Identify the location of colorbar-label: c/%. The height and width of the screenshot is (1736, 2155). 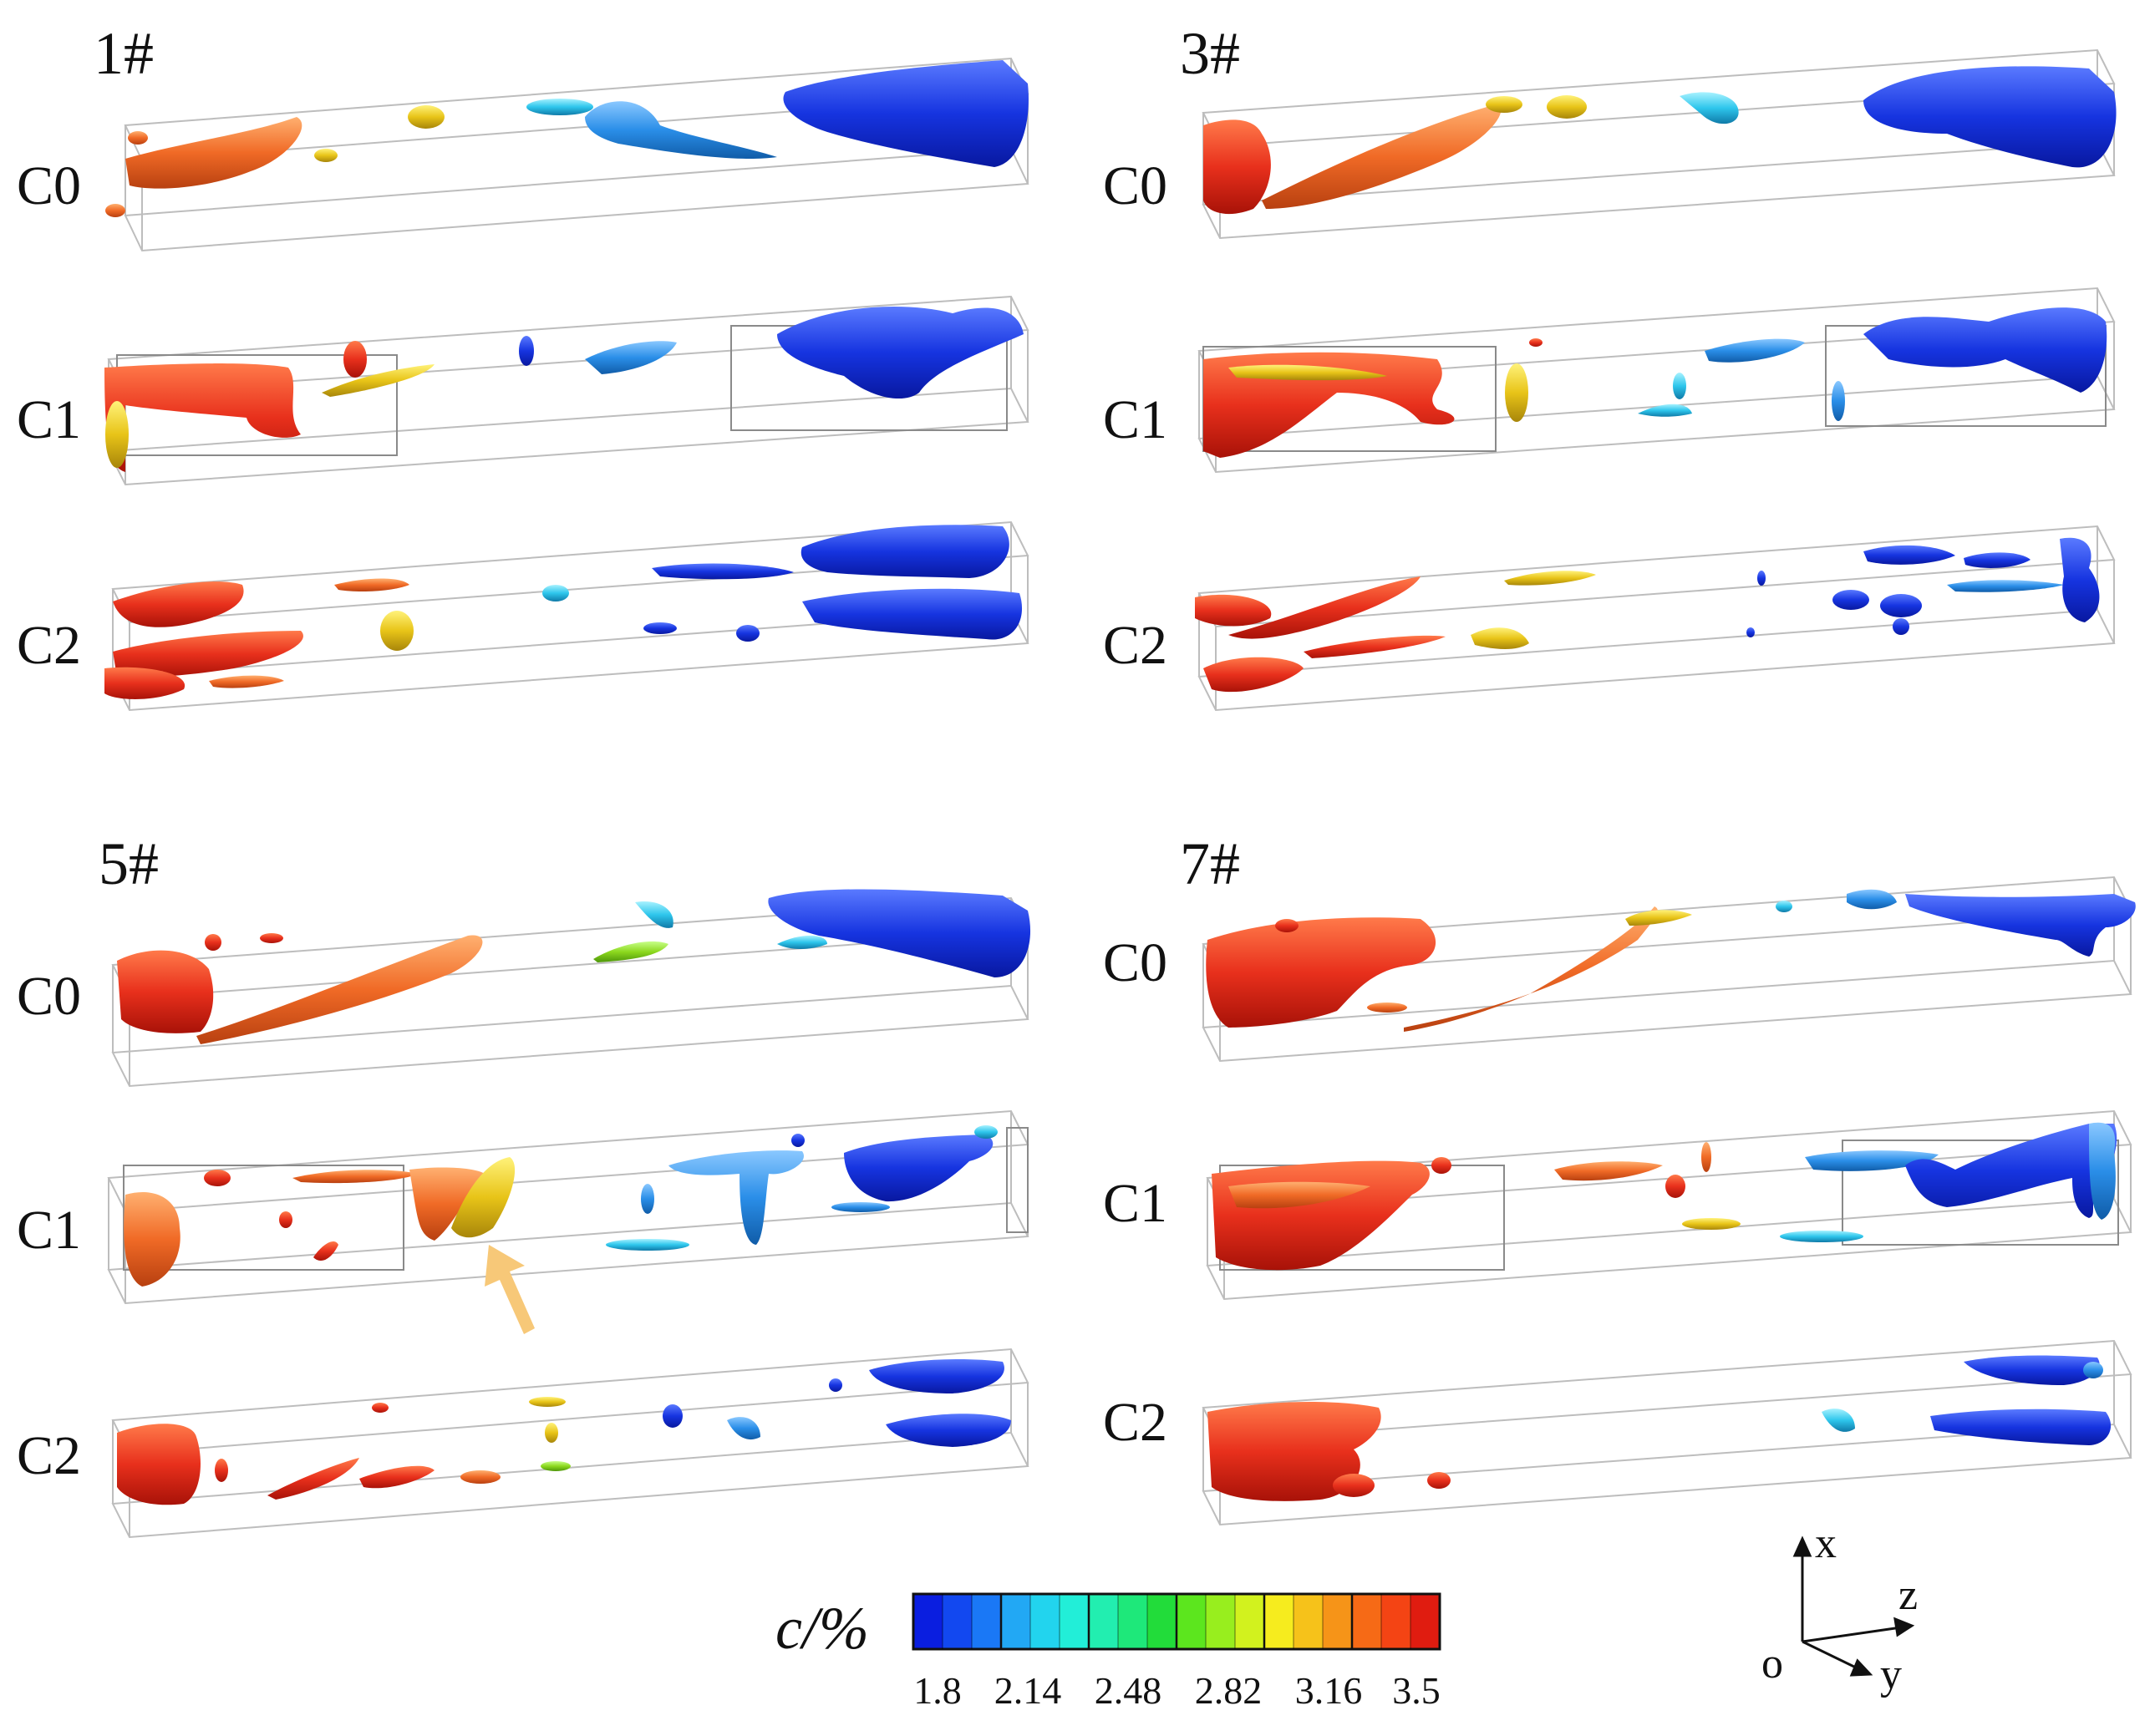
(822, 1628).